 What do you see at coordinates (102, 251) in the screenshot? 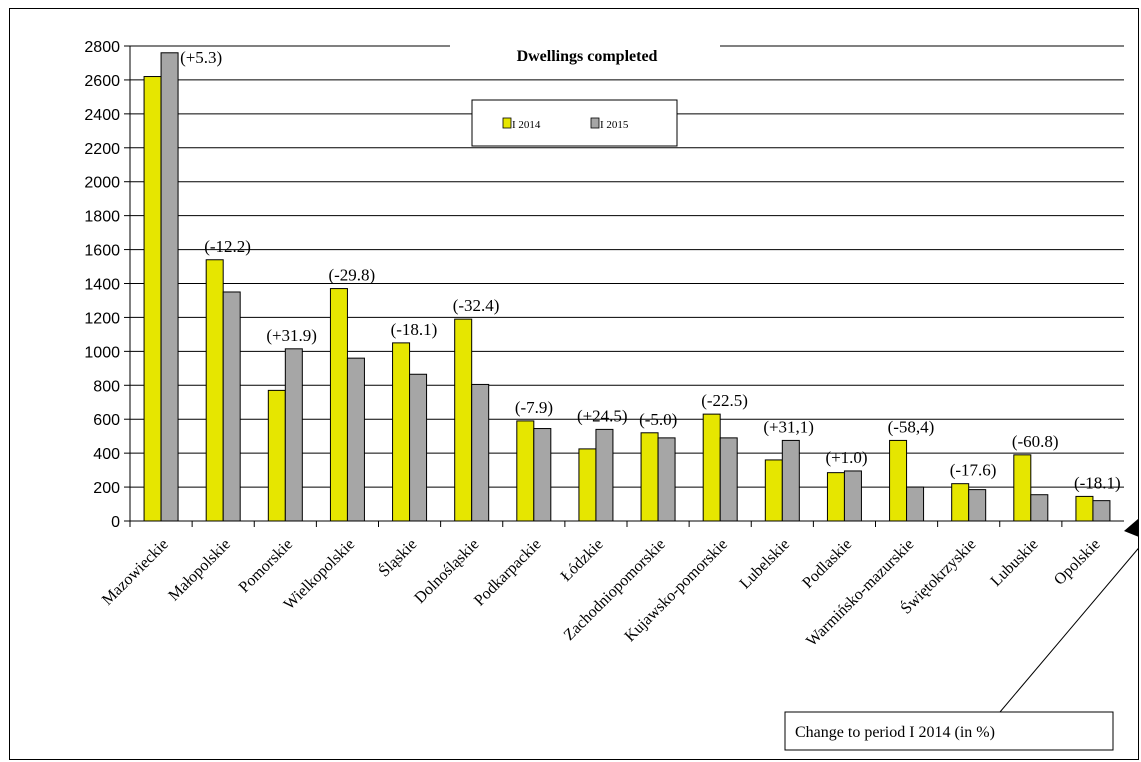
I see `y-tick-label: 1600` at bounding box center [102, 251].